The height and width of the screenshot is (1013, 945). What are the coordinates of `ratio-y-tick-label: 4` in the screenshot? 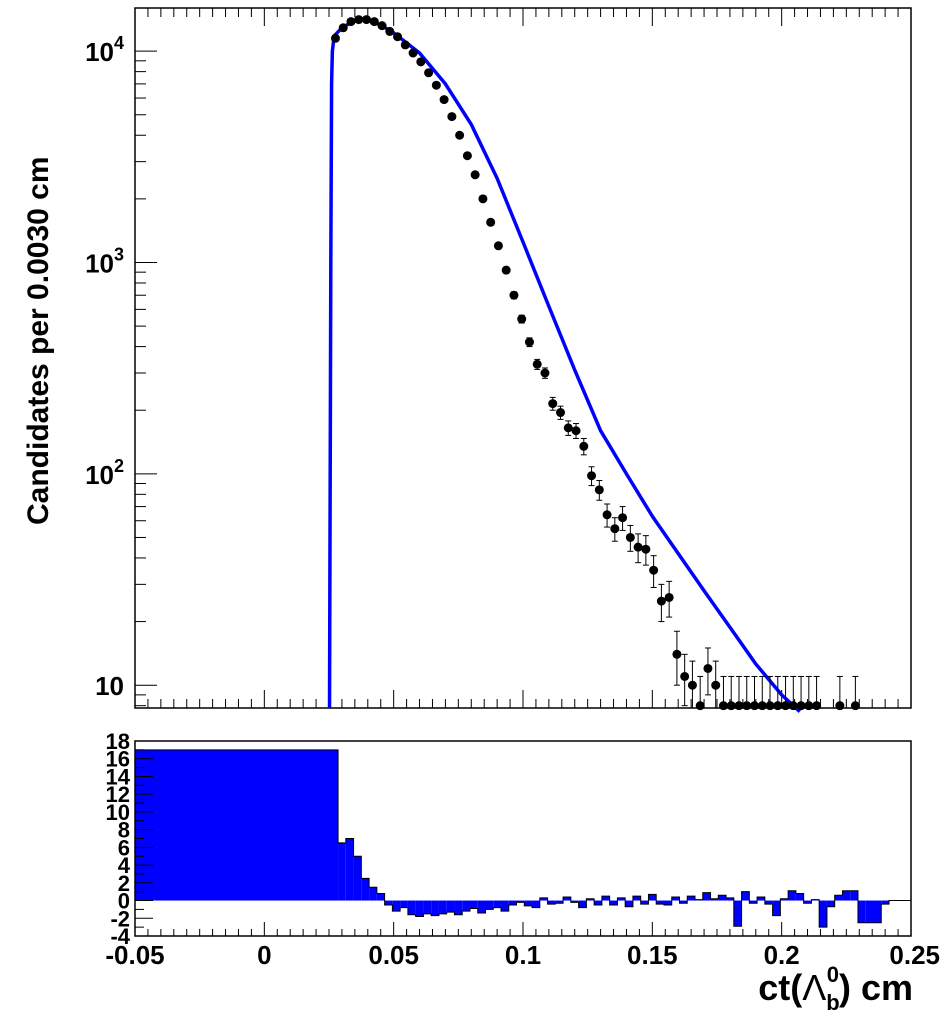 It's located at (124, 865).